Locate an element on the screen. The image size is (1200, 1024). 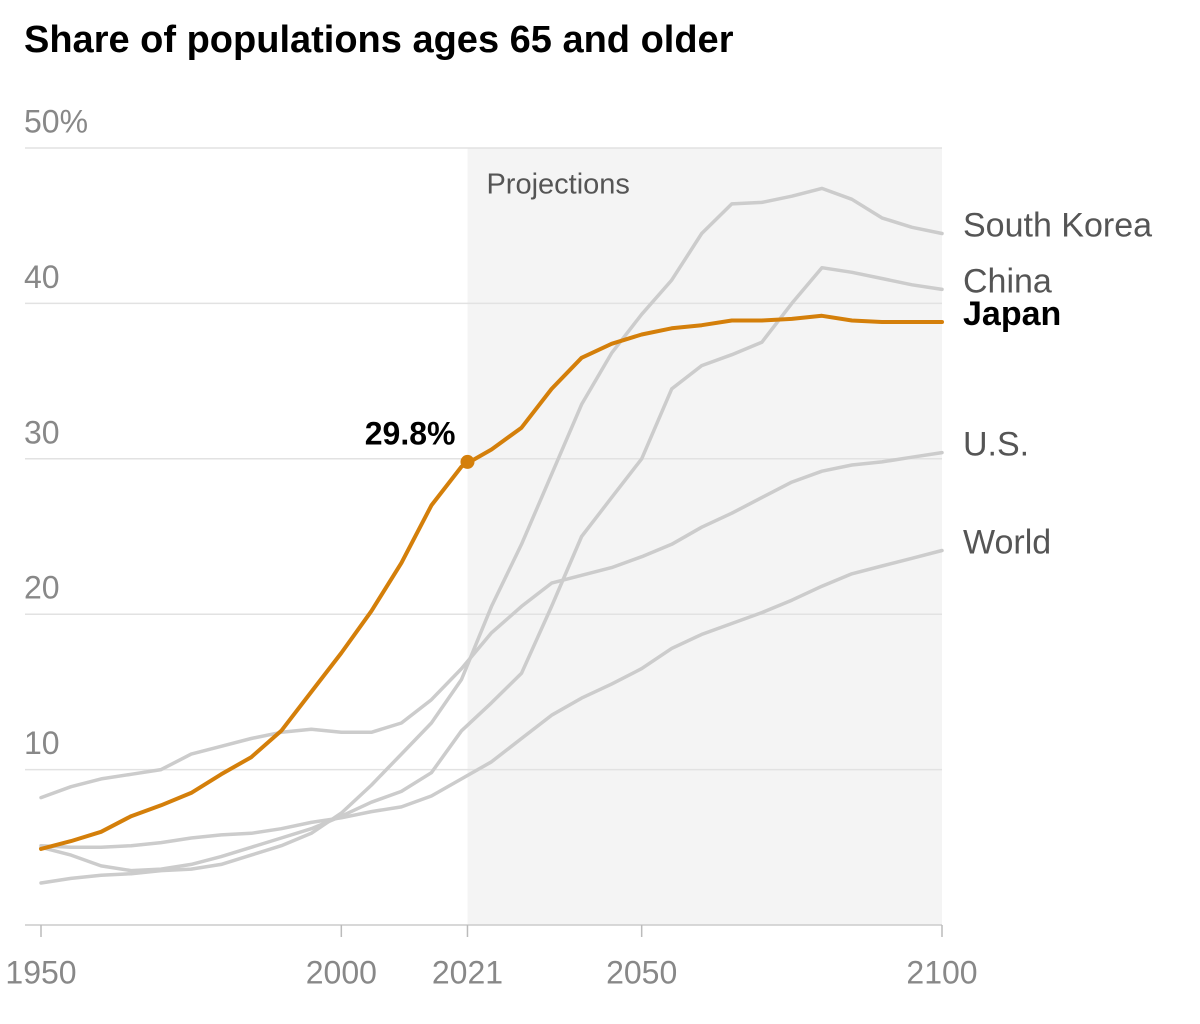
y-tick-label: 50% is located at coordinates (56, 121).